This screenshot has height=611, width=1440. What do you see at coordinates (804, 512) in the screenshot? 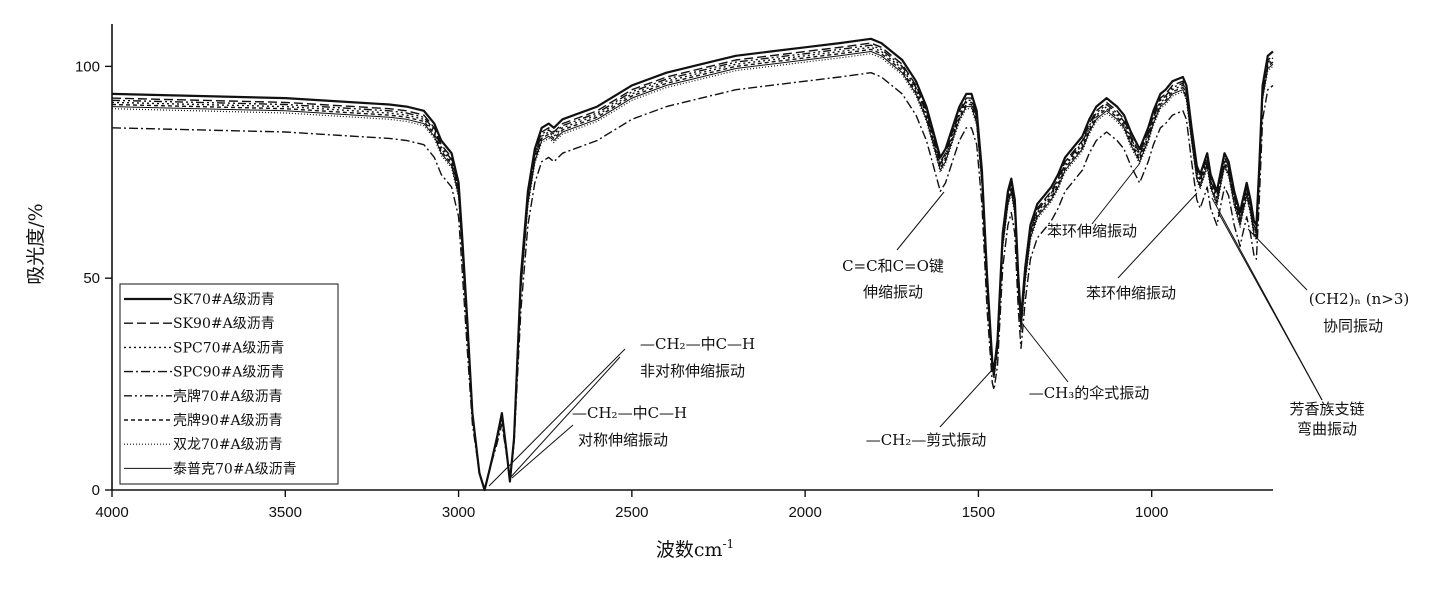
I see `x-tick-label: 2000` at bounding box center [804, 512].